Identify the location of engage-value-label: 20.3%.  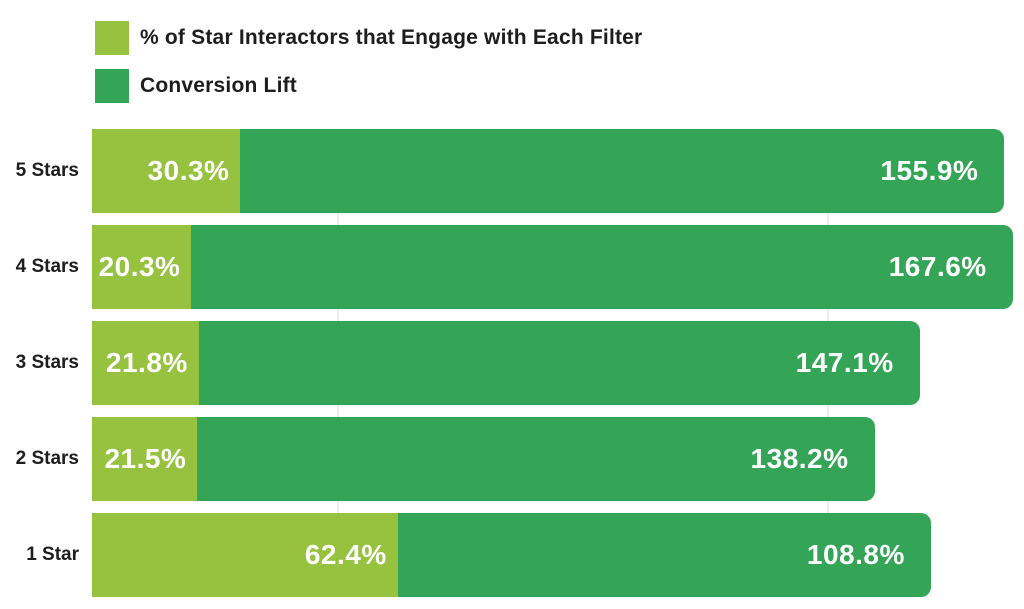
(139, 266).